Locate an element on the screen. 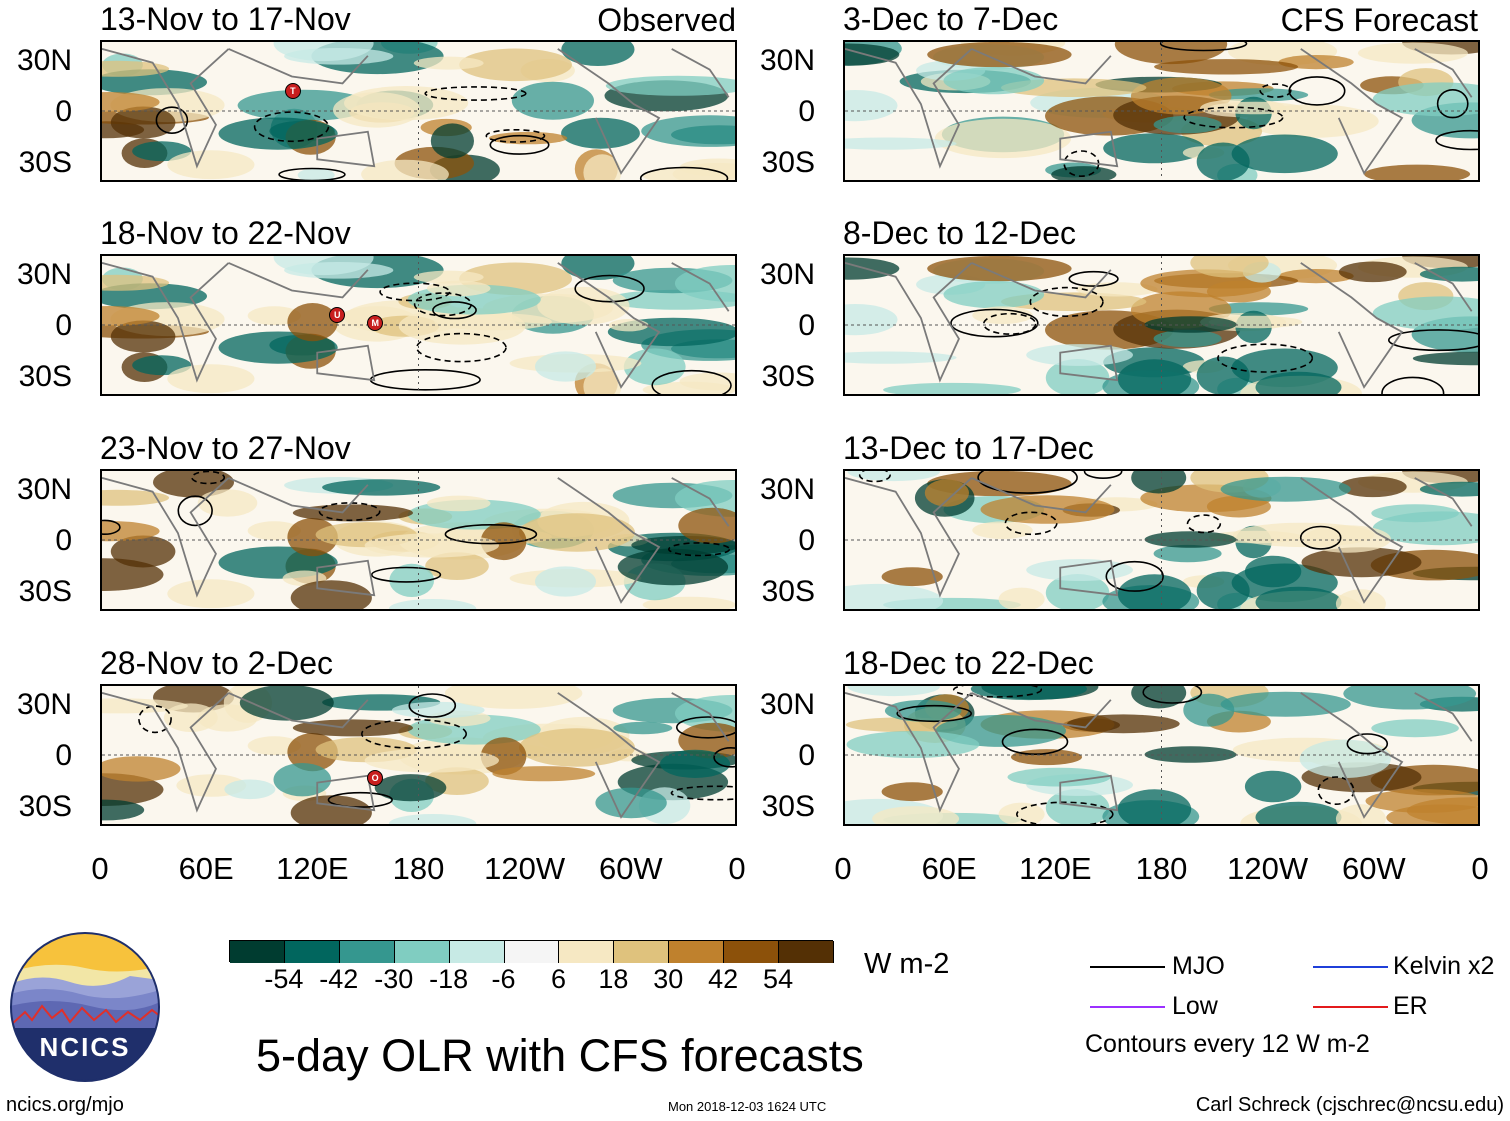 This screenshot has height=1121, width=1510. observed-panel-1-lat-label: 30S is located at coordinates (45, 163).